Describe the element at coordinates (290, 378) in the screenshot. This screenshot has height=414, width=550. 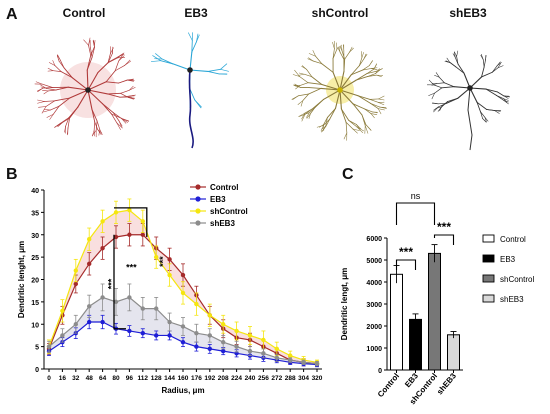
I see `x-tick-label: 288` at that location.